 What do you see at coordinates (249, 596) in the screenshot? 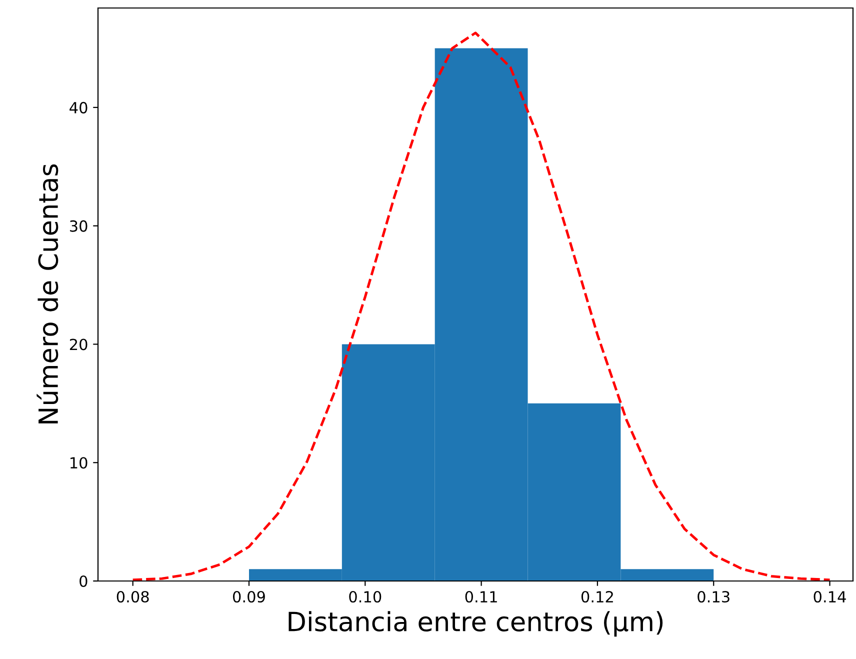
I see `x-tick-label: 0.09` at bounding box center [249, 596].